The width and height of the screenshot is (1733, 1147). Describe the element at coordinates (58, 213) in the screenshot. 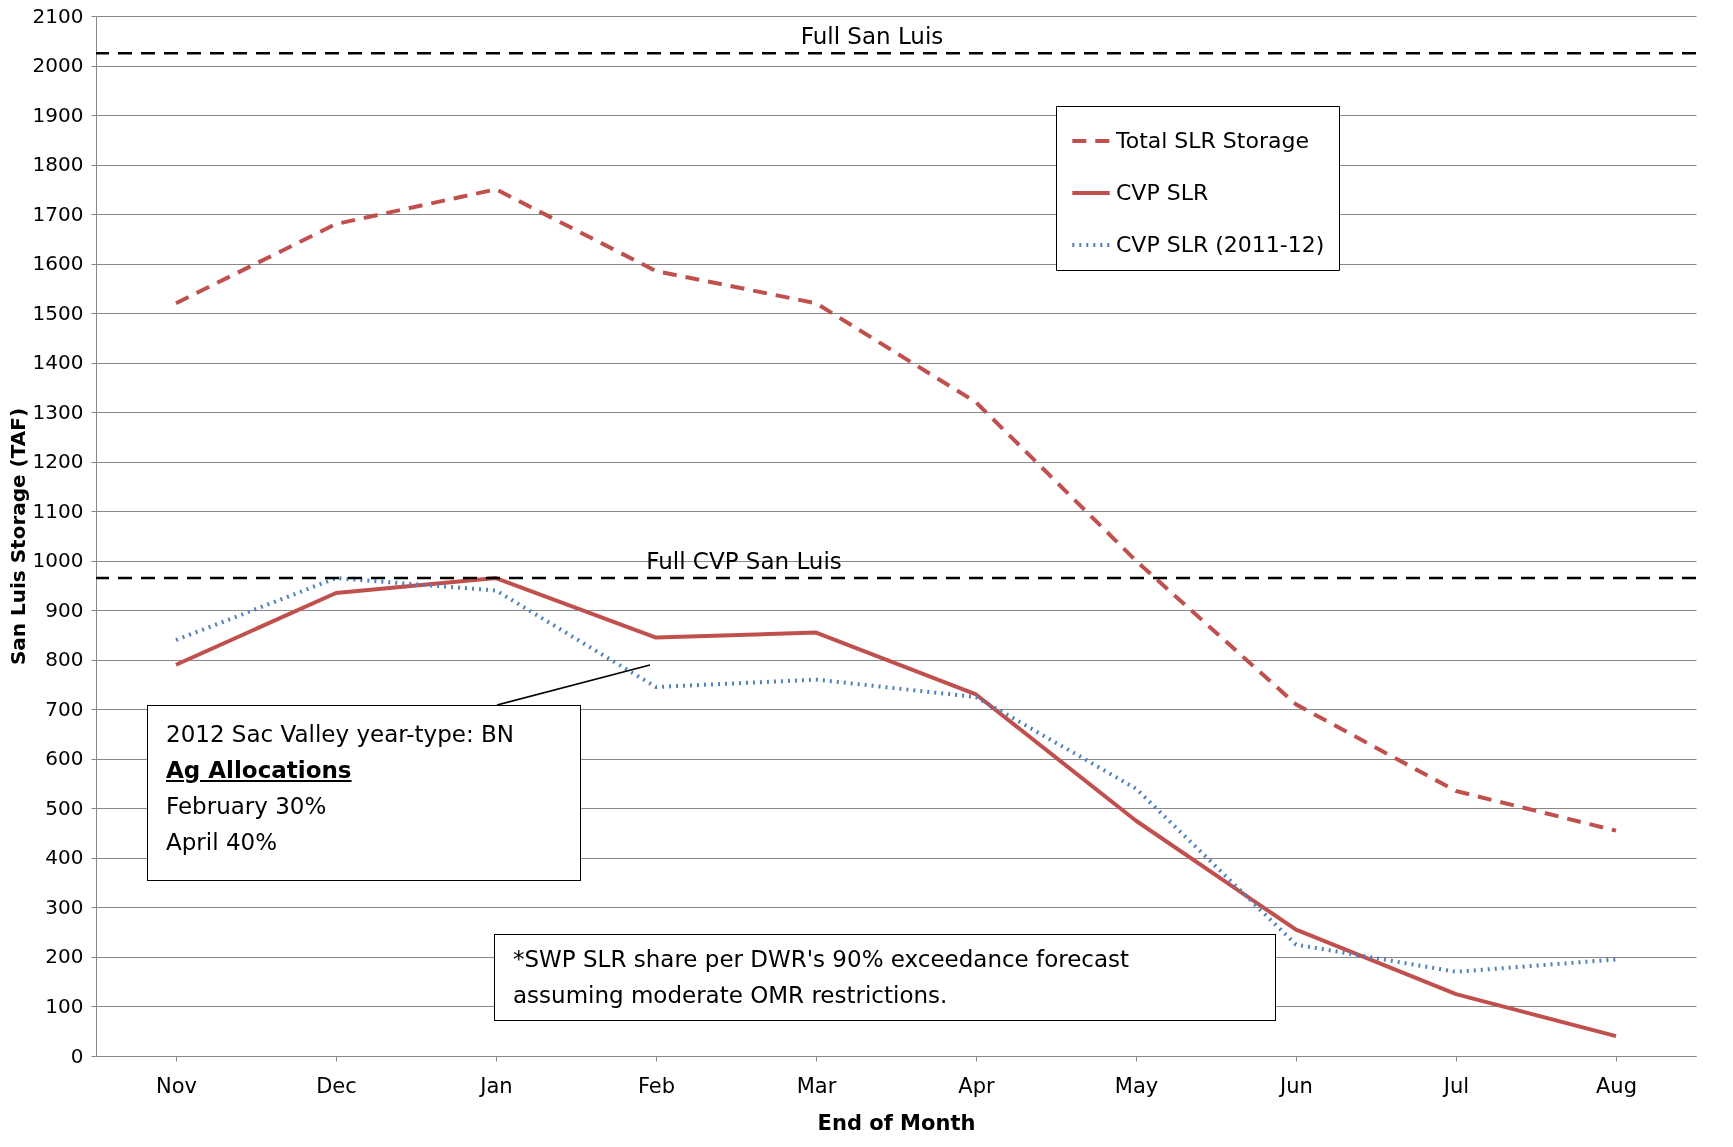

I see `y-tick-label: 1700` at that location.